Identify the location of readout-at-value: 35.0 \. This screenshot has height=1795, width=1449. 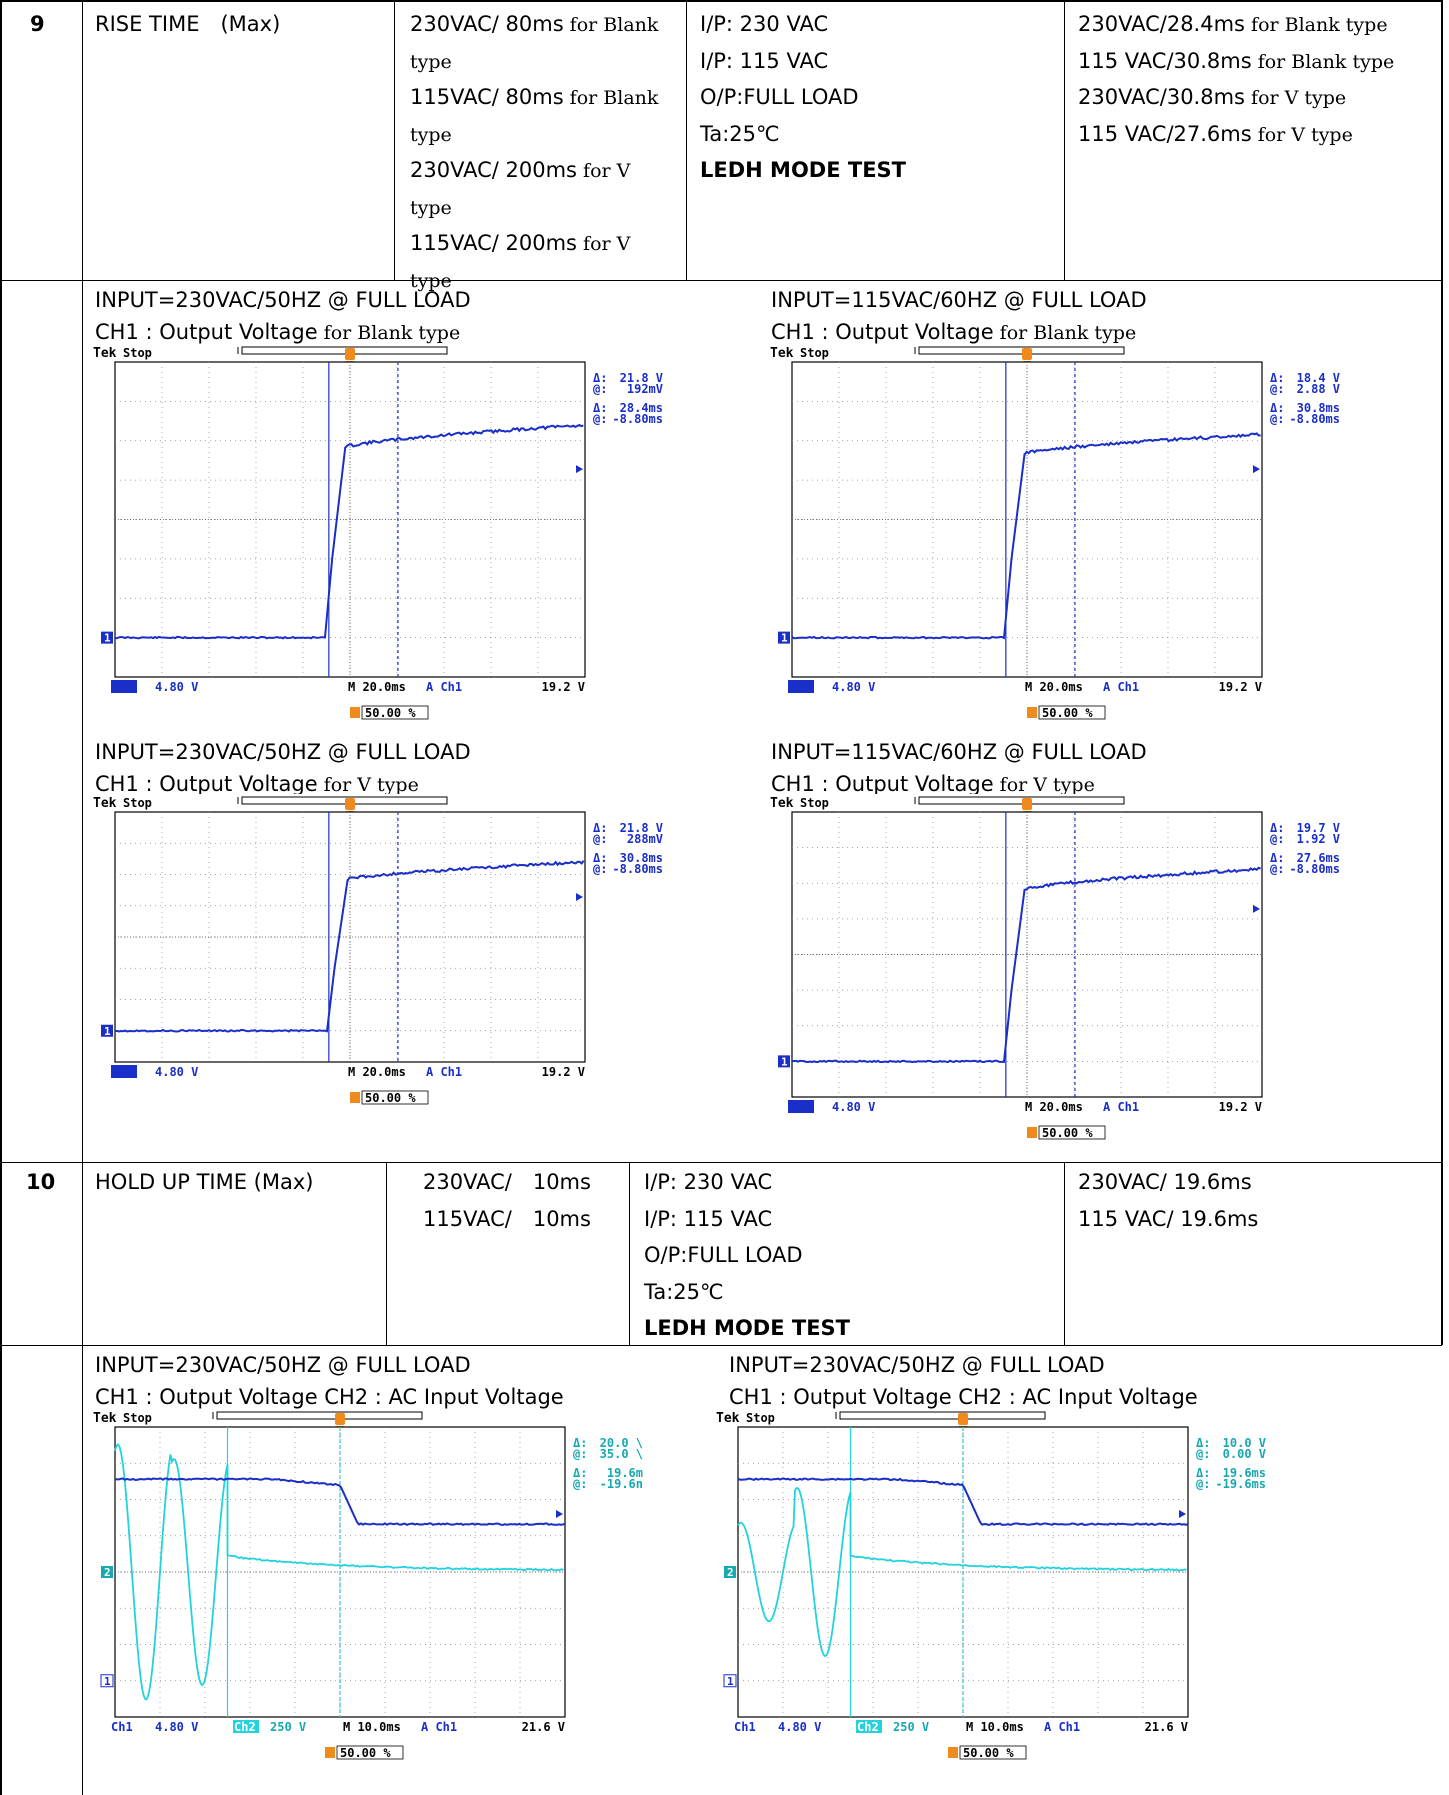
(621, 1454).